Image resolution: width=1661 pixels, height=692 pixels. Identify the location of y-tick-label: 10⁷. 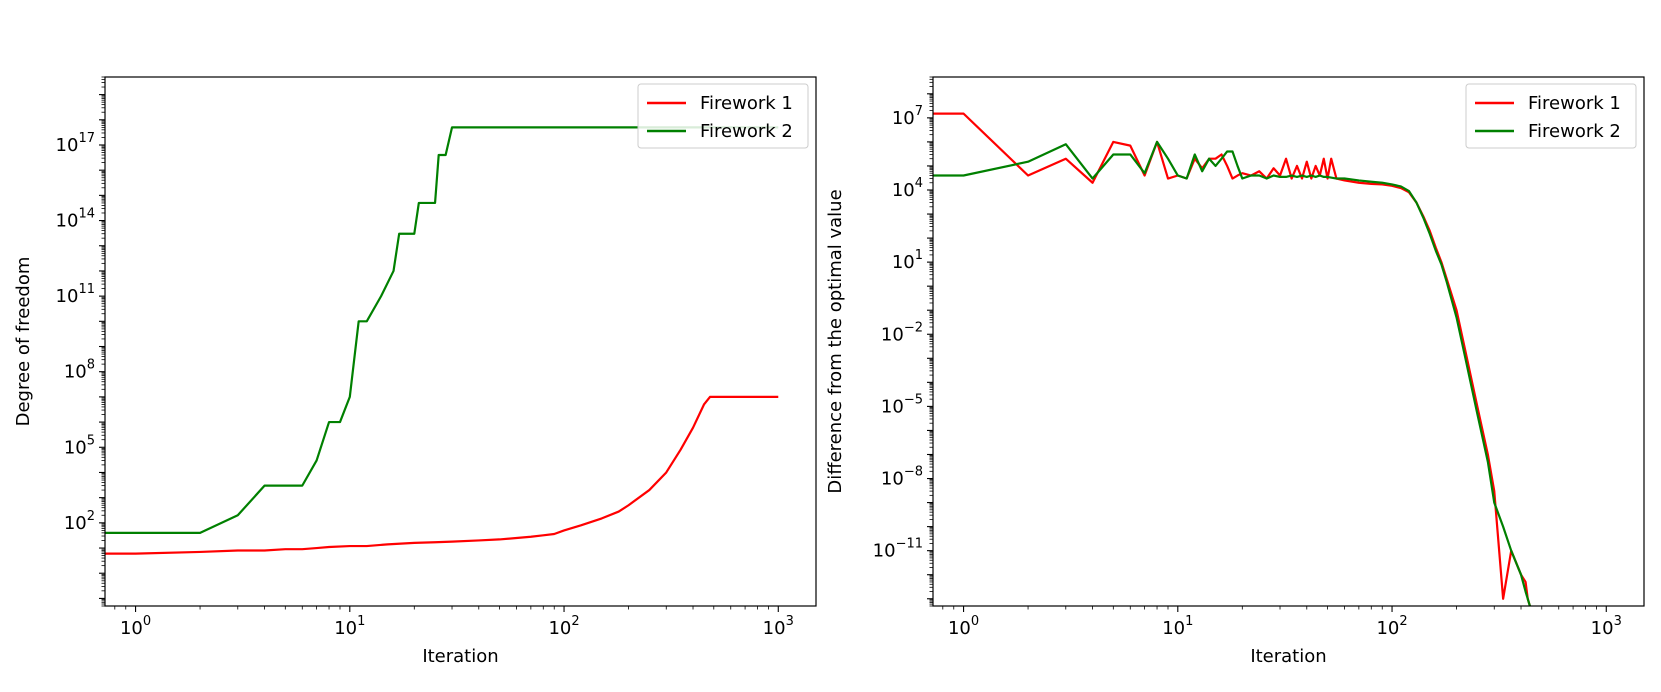
(907, 116).